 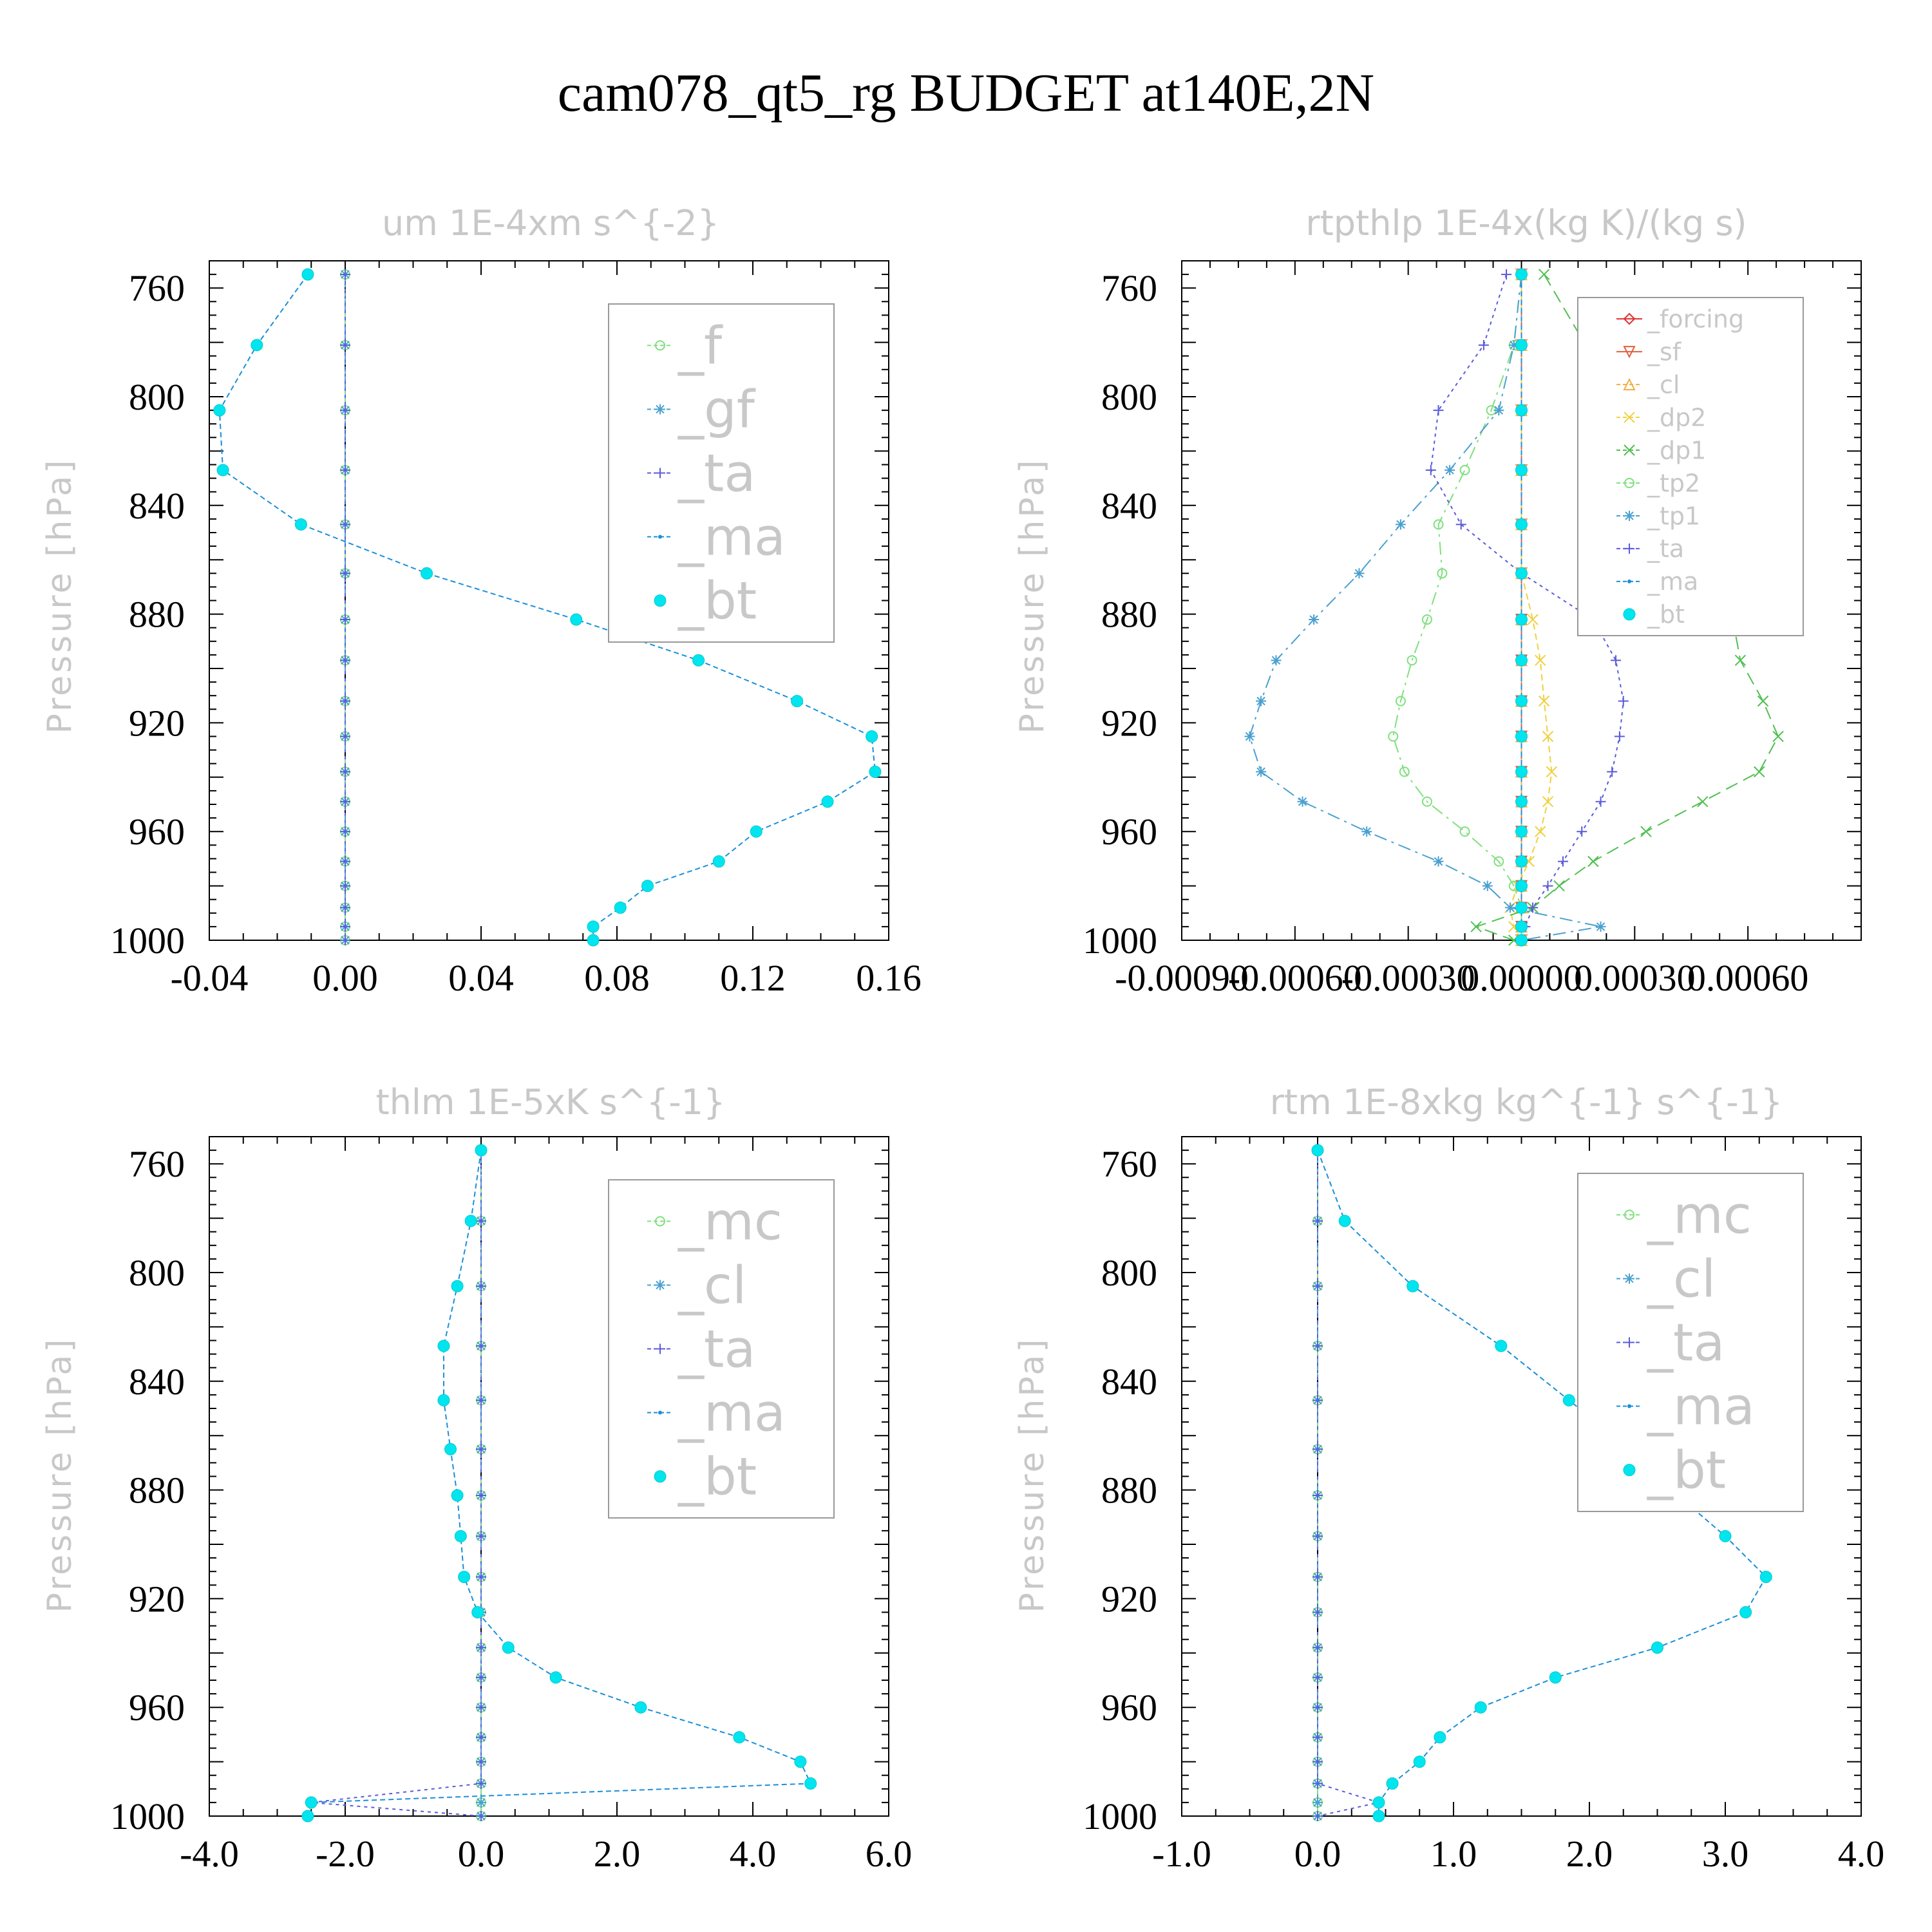 What do you see at coordinates (1700, 1215) in the screenshot?
I see `legend-label: _mc` at bounding box center [1700, 1215].